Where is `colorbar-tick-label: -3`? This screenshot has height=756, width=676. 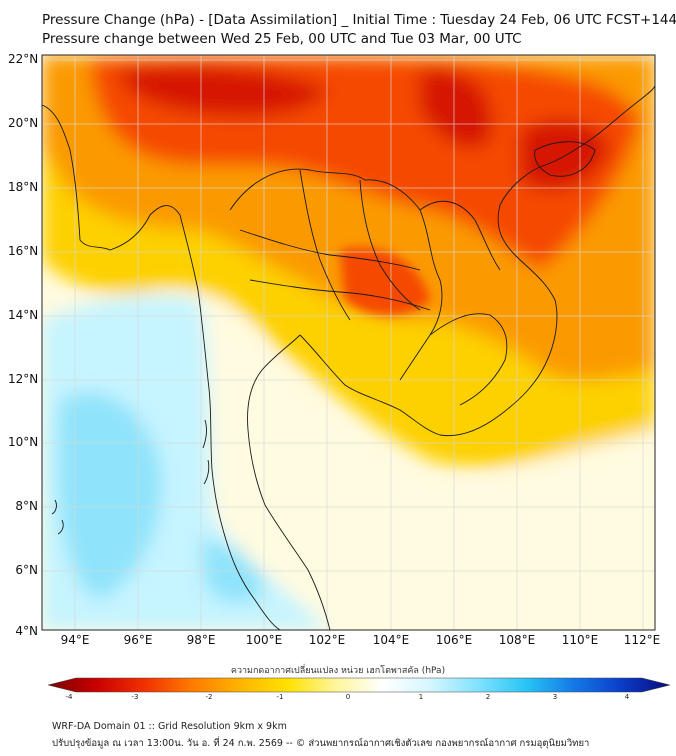
colorbar-tick-label: -3 is located at coordinates (135, 697).